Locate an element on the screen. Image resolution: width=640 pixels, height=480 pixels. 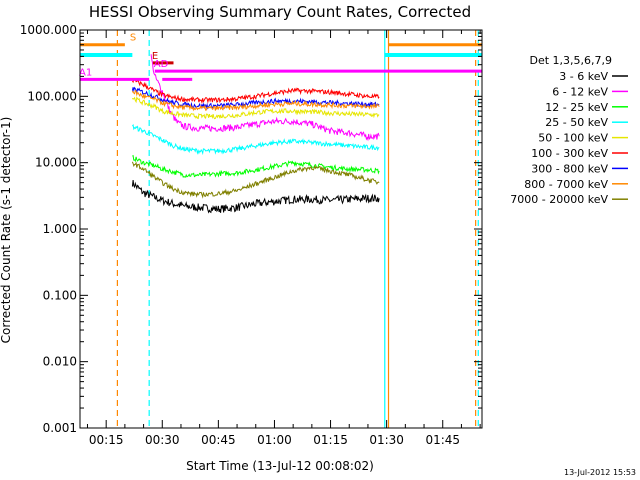
flag-label-ad: AD is located at coordinates (161, 64).